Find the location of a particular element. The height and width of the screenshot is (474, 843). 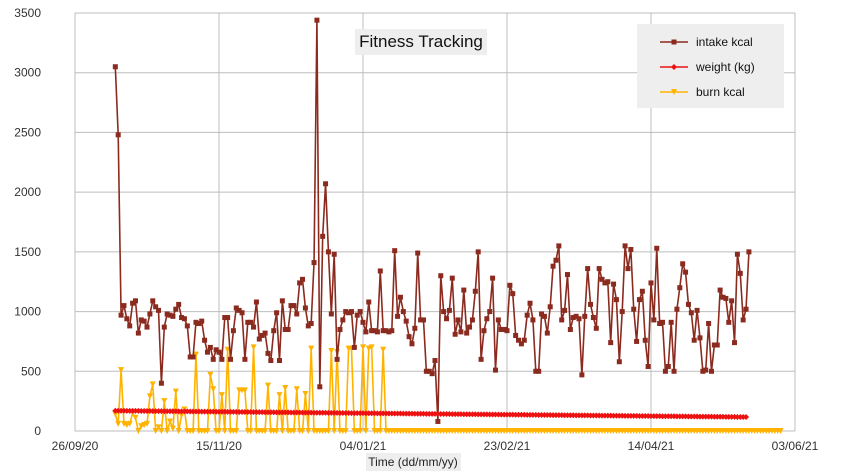

x-tick-label: 15/11/20 is located at coordinates (219, 446).